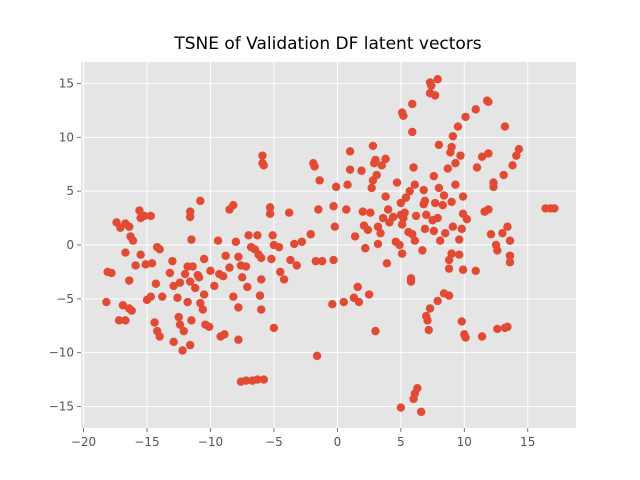 The height and width of the screenshot is (480, 640). I want to click on x-tick-label: 0, so click(338, 442).